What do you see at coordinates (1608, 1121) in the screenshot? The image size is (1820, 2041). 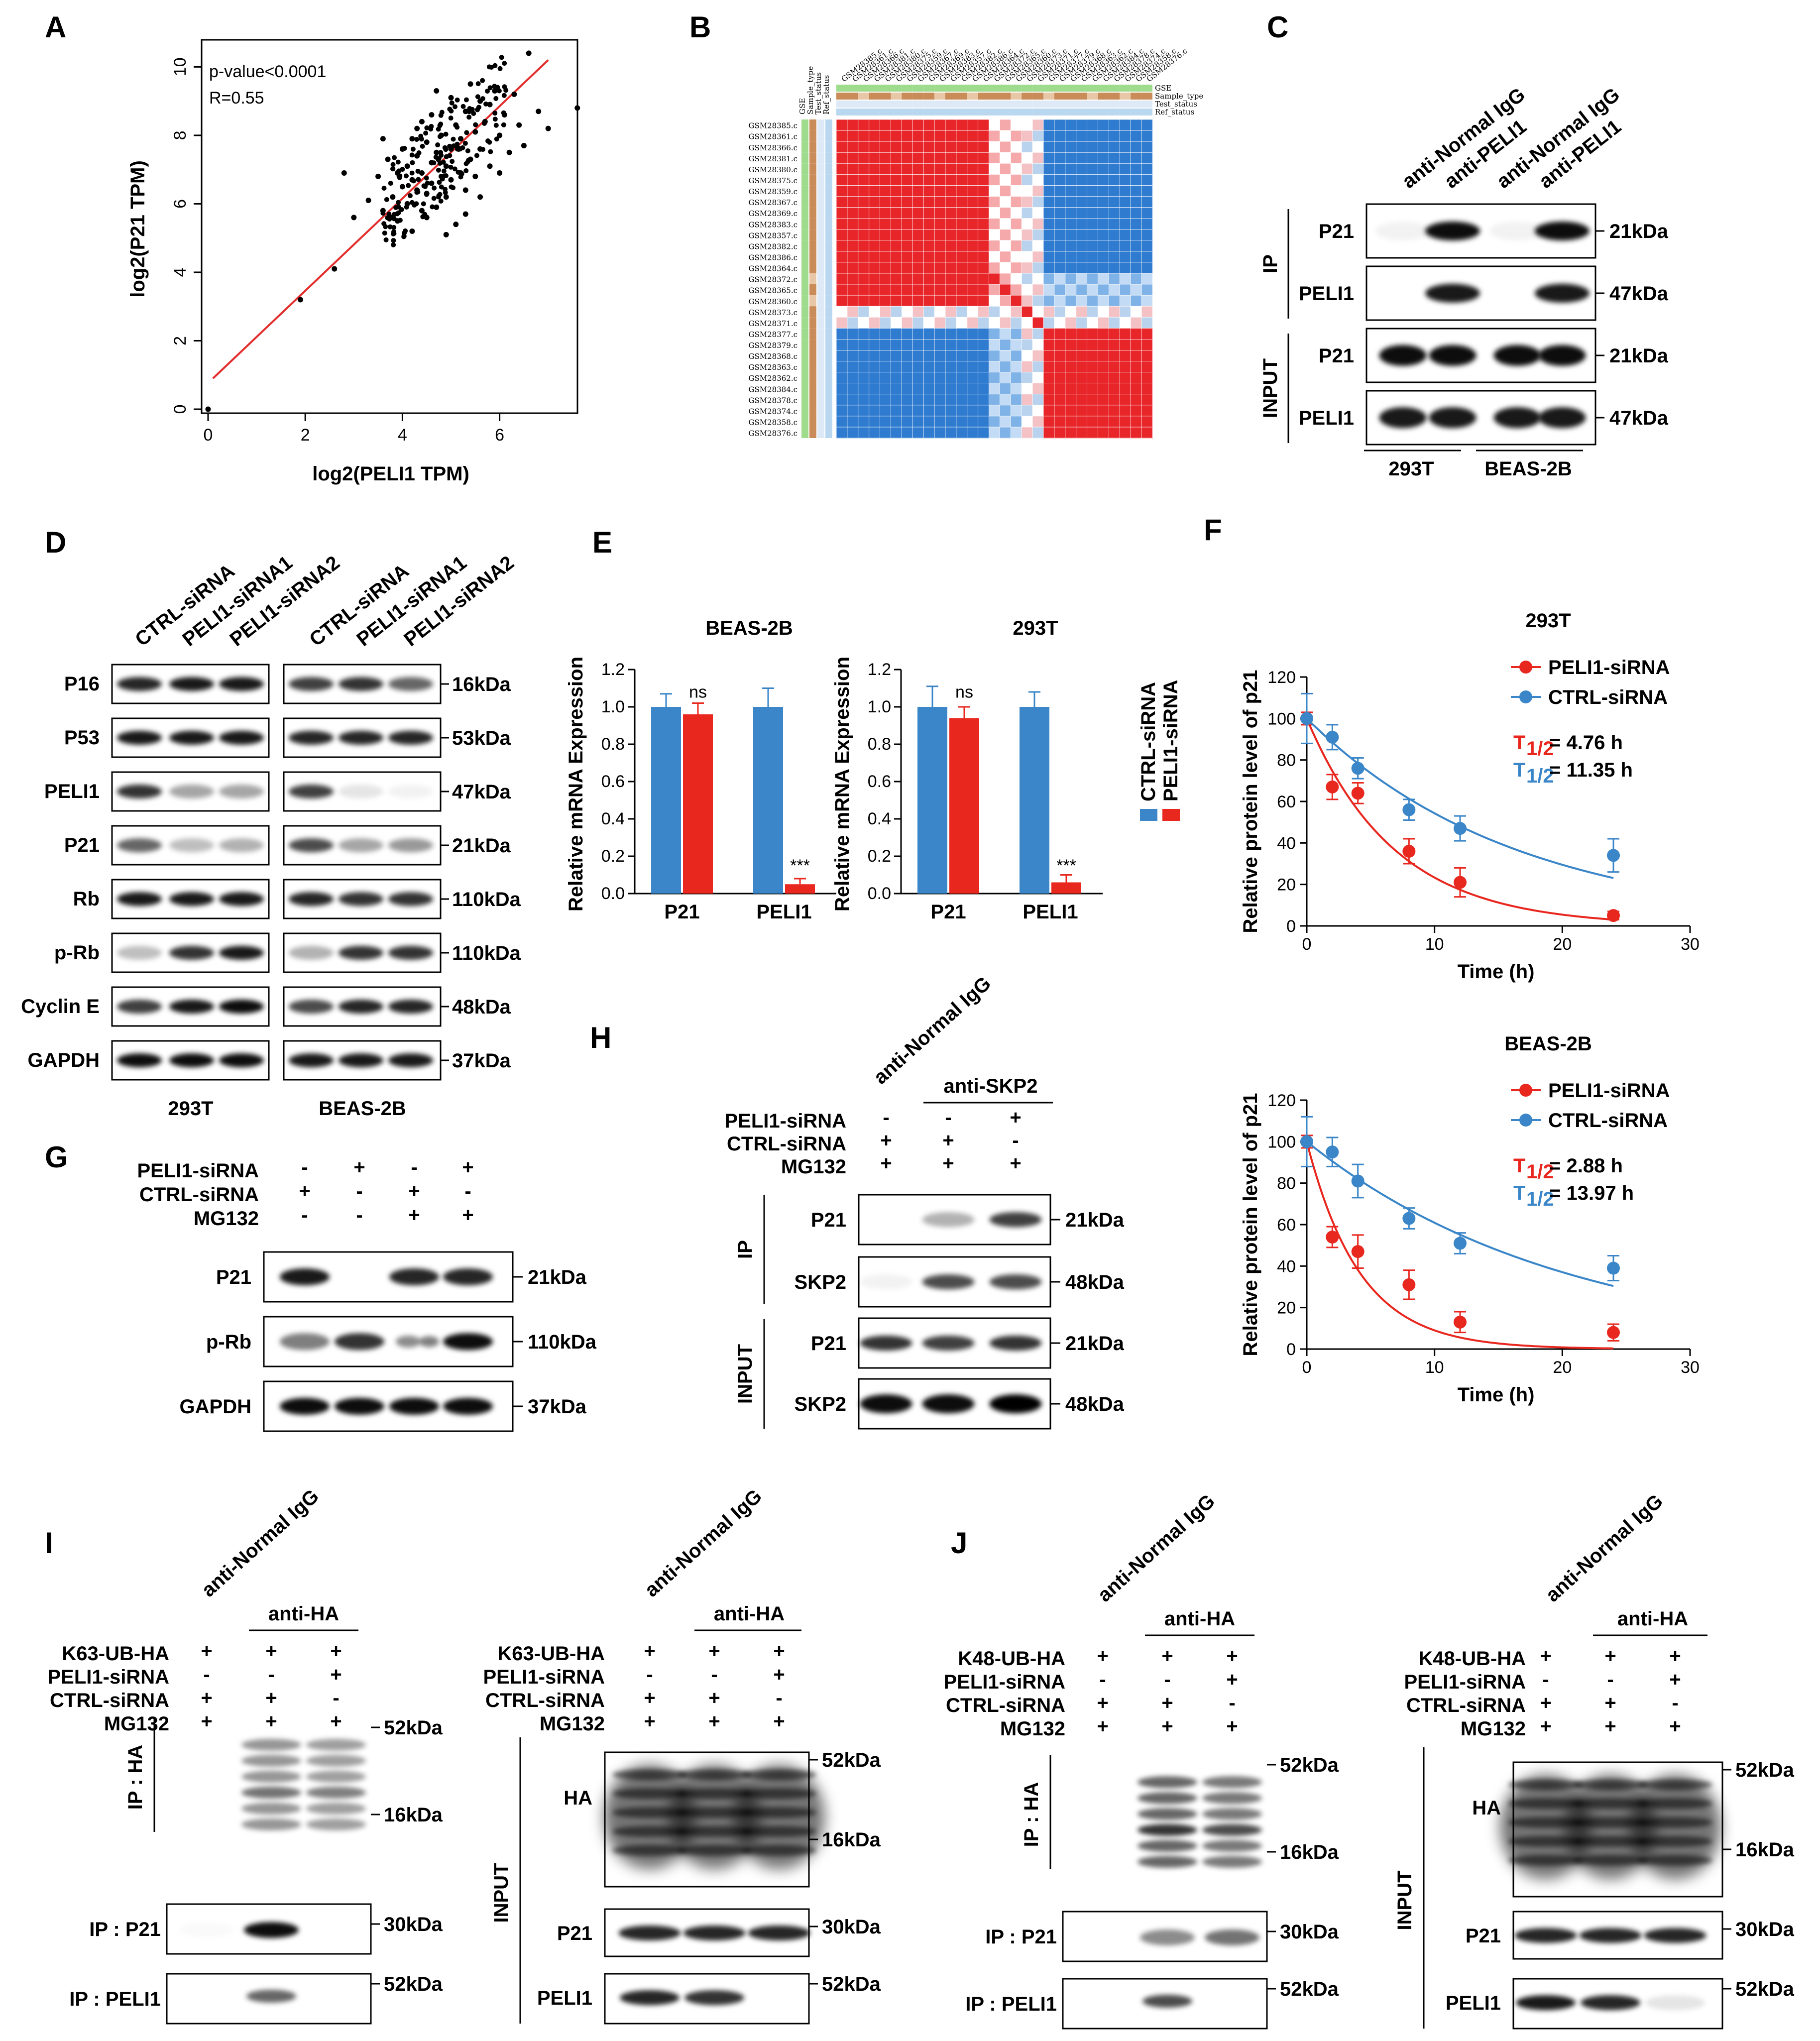 I see `legend-label: CTRL-siRNA` at bounding box center [1608, 1121].